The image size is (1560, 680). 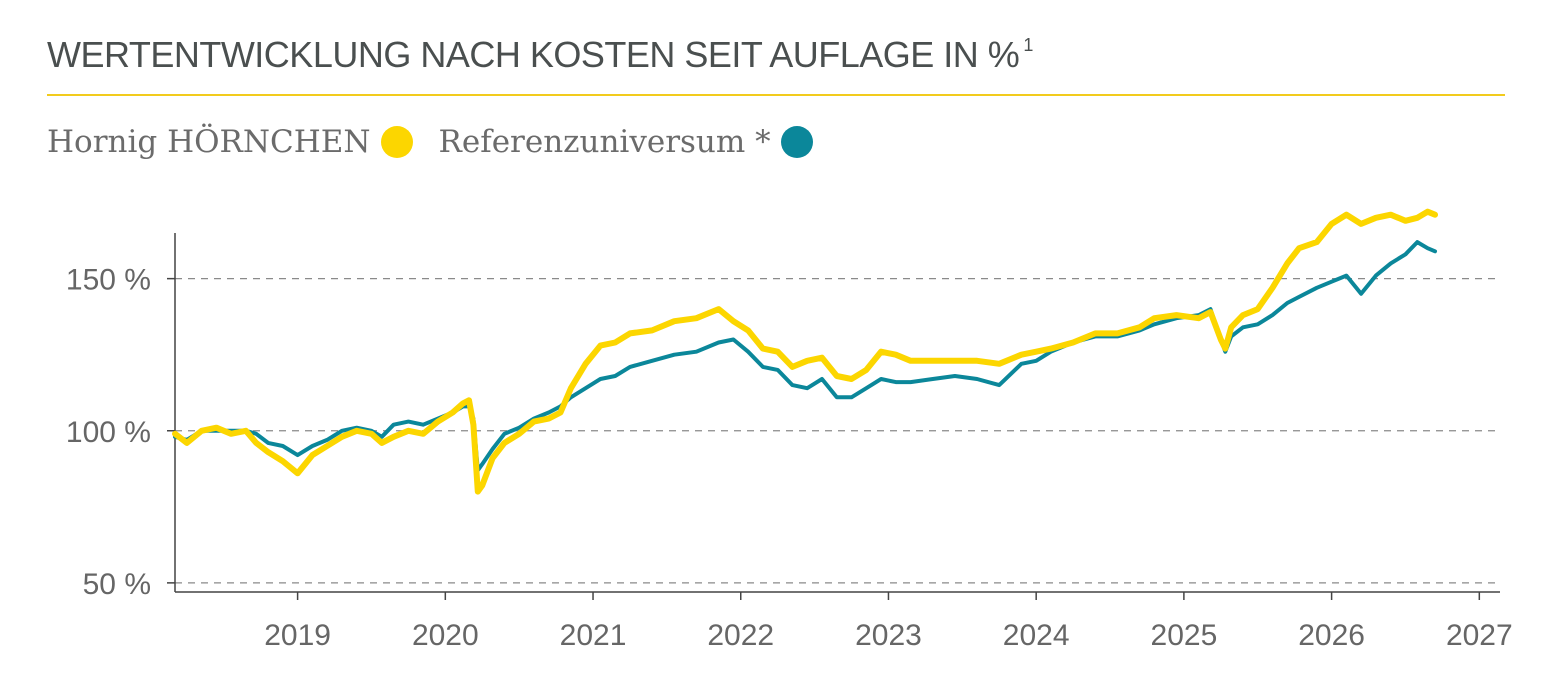 What do you see at coordinates (593, 635) in the screenshot?
I see `x-tick-label: 2021` at bounding box center [593, 635].